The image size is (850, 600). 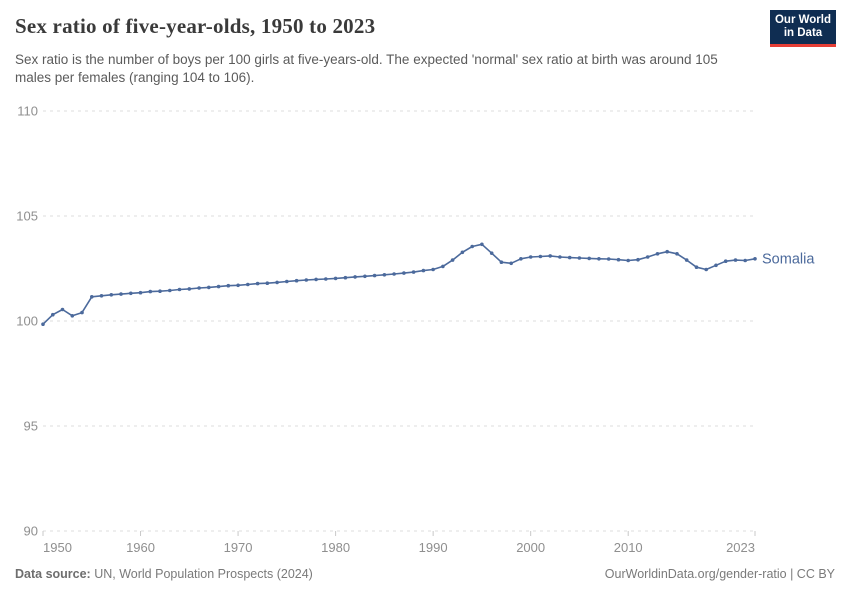 What do you see at coordinates (433, 547) in the screenshot?
I see `x-tick-label: 1990` at bounding box center [433, 547].